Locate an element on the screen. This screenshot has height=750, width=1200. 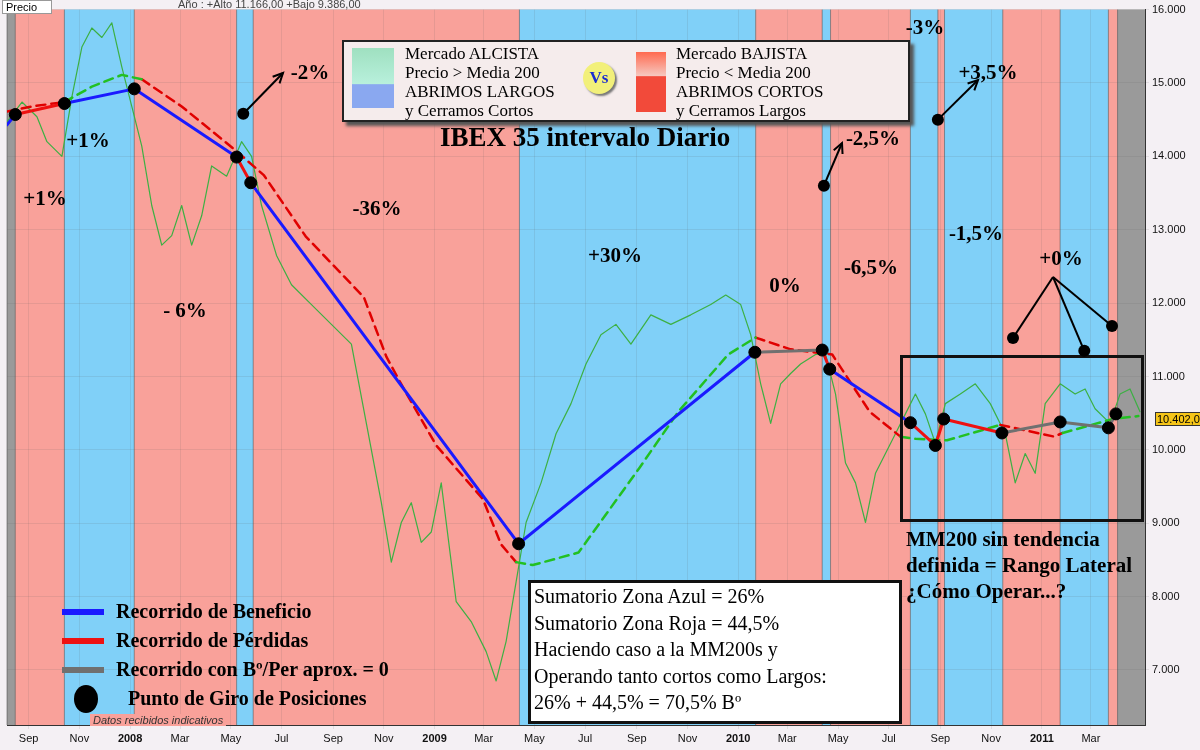
annotation: Sumatorio Zona Azul = 26% Sumatorio Zona Roja = 44,5% Haciendo caso a la MM200s y Operando tanto cortos como Largos: 26% + 44,5% = 70,5% Bº is located at coordinates (680, 649).